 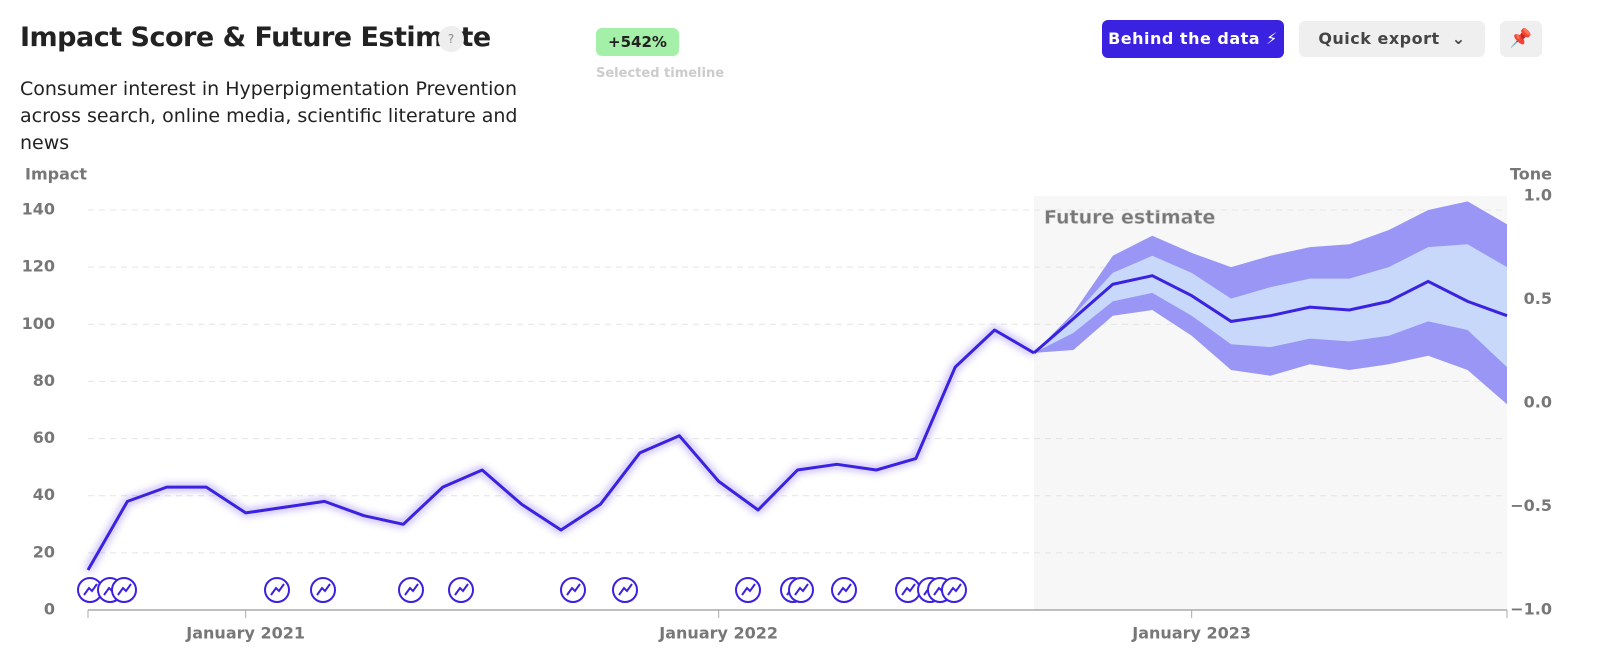 What do you see at coordinates (718, 633) in the screenshot?
I see `x-tick-label: January 2022` at bounding box center [718, 633].